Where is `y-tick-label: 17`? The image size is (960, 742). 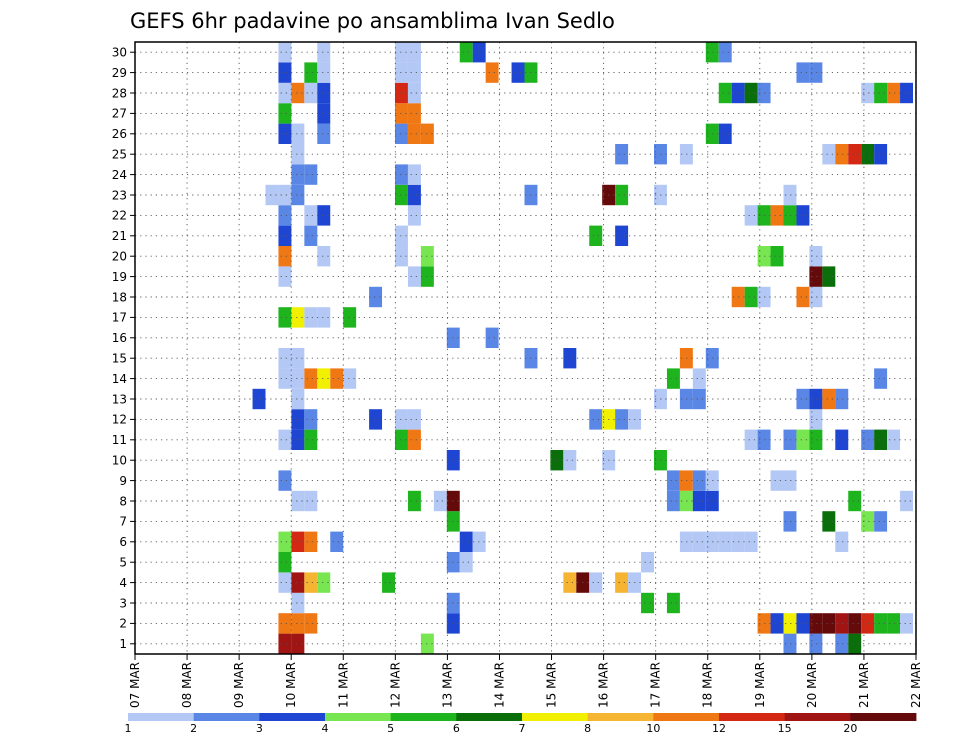
y-tick-label: 17 is located at coordinates (119, 318).